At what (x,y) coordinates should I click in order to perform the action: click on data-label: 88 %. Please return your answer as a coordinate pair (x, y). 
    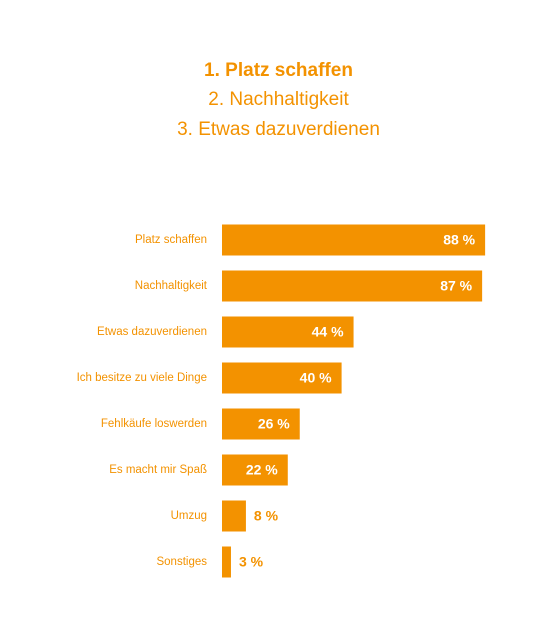
    Looking at the image, I should click on (459, 240).